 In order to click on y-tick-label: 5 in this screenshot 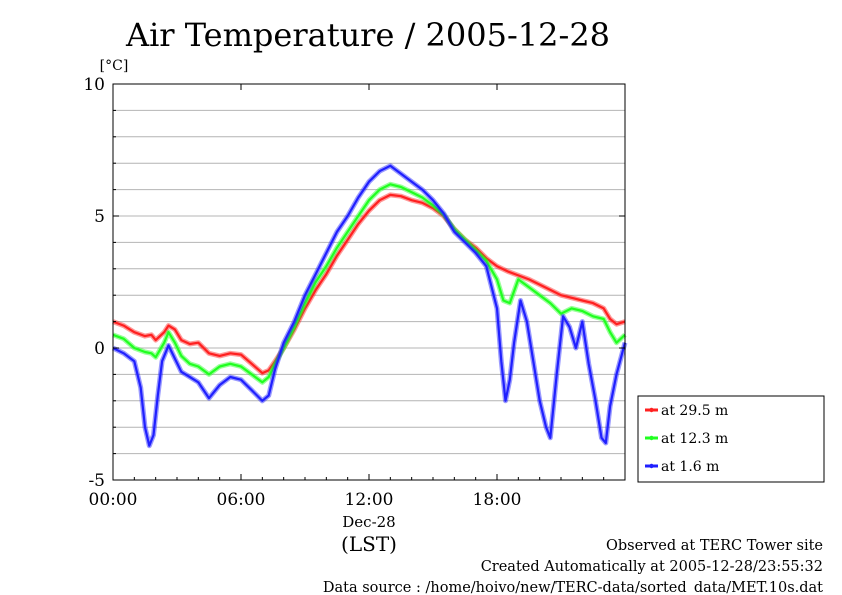, I will do `click(99, 217)`.